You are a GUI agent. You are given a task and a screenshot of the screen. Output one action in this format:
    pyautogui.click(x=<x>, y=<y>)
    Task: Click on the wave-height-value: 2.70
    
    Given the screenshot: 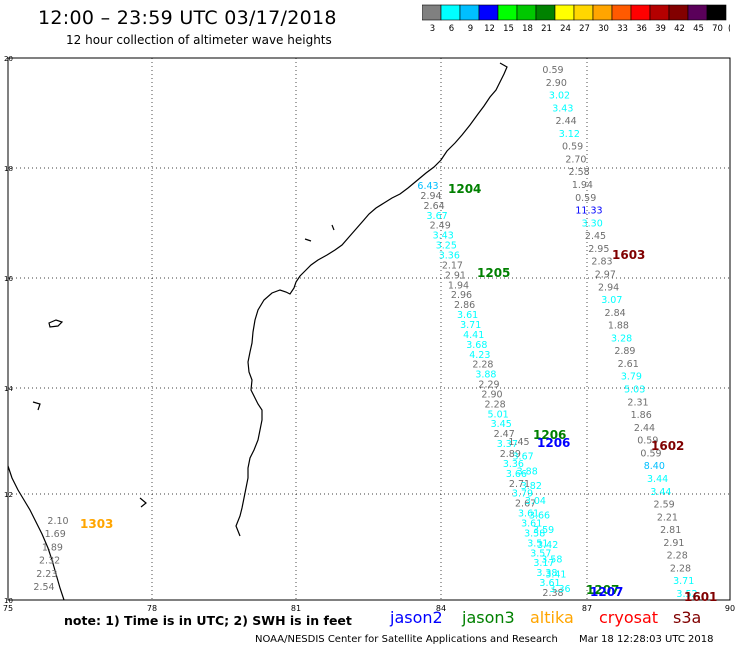 What is the action you would take?
    pyautogui.click(x=575, y=160)
    